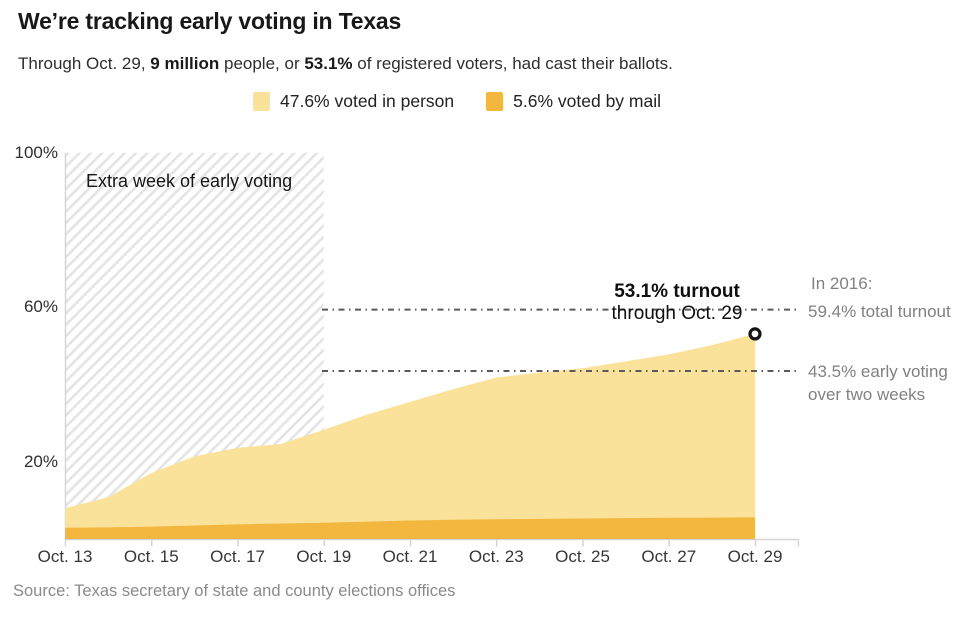 This screenshot has width=980, height=621. I want to click on page-title: We’re tracking early voting in Texas, so click(210, 21).